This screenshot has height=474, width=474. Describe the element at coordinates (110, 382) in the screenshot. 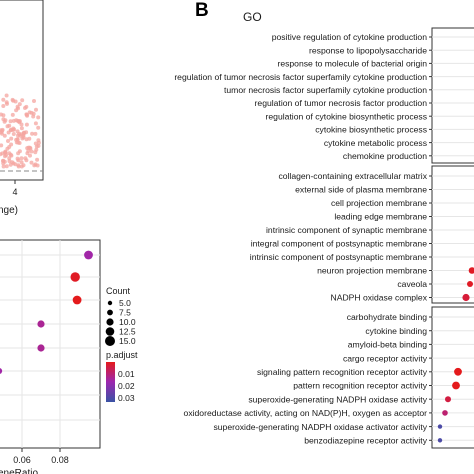

I see `padj-colorbar` at that location.